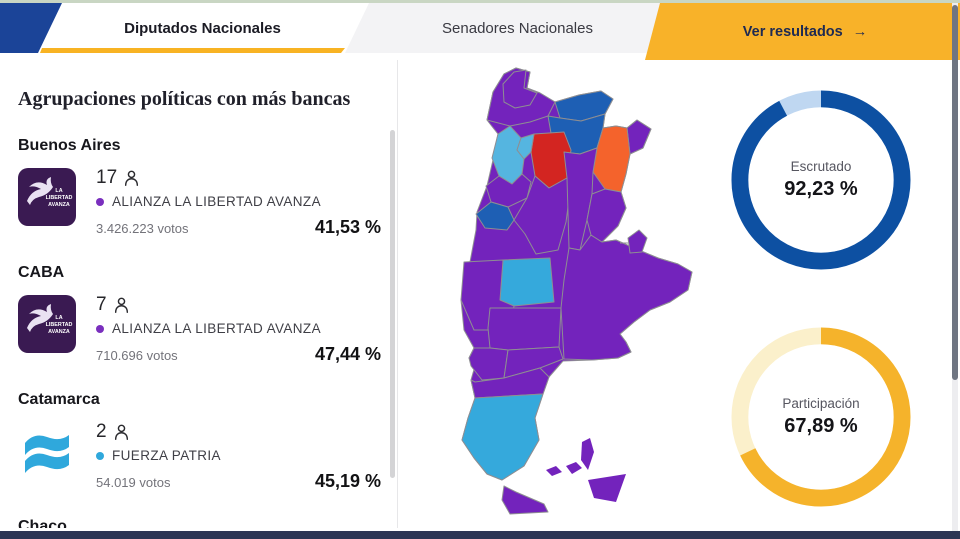 The image size is (960, 539). Describe the element at coordinates (525, 146) in the screenshot. I see `province-tucuman` at that location.